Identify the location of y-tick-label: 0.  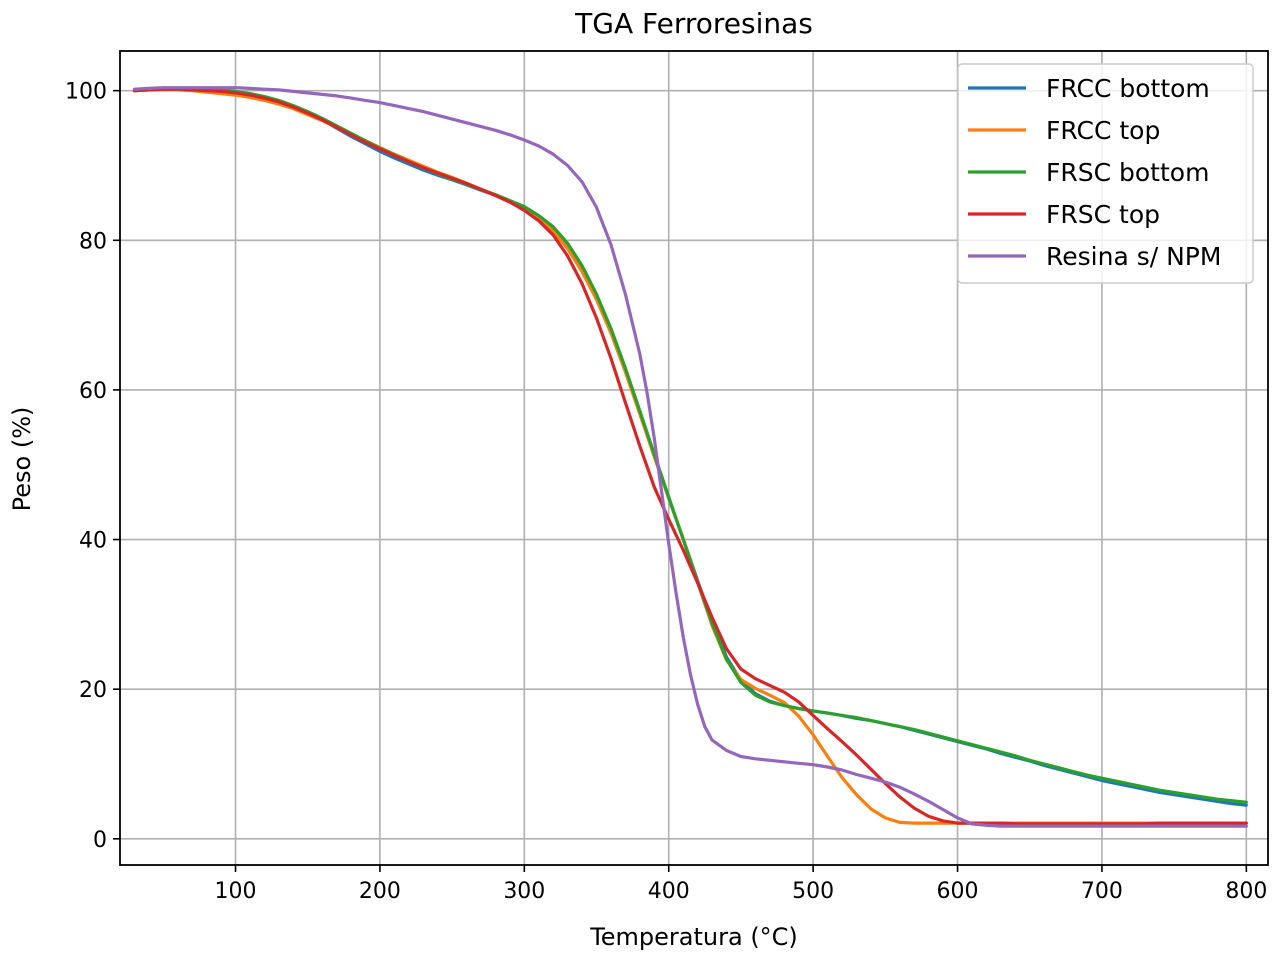
(100, 840).